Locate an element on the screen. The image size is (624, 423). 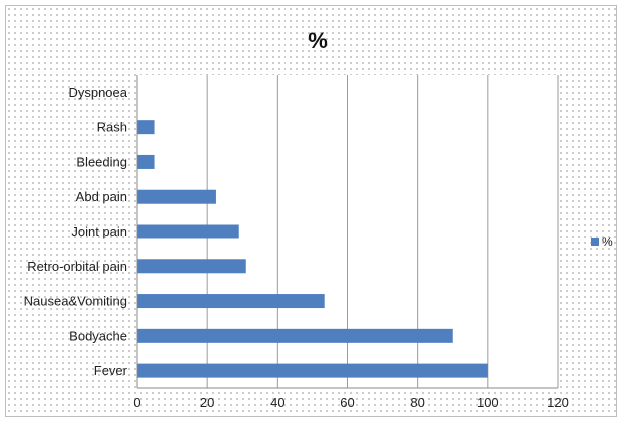
bar-fever is located at coordinates (312, 370).